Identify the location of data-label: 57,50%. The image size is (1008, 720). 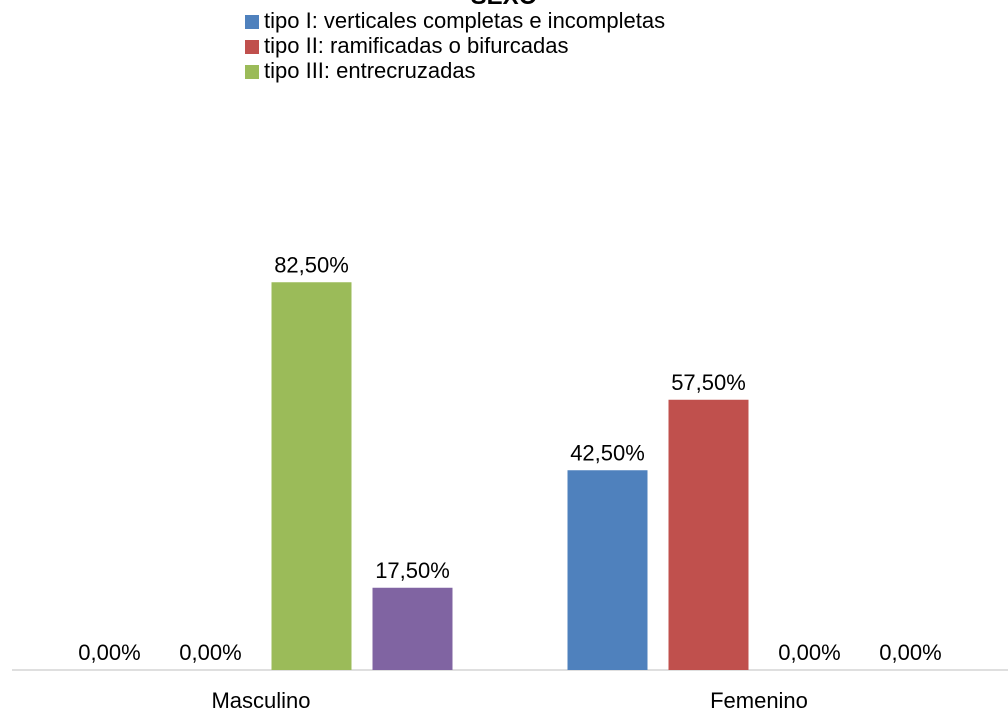
(708, 382).